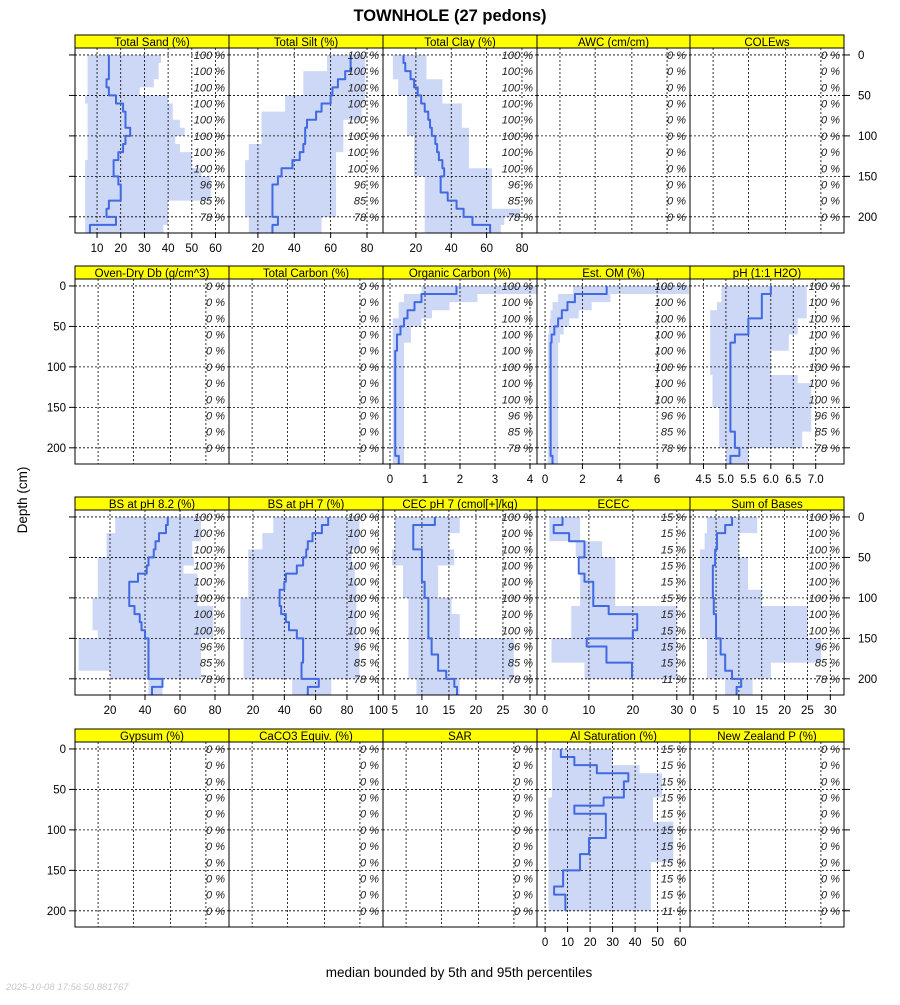 The height and width of the screenshot is (1005, 900). What do you see at coordinates (294, 249) in the screenshot?
I see `x-tick-label: 40` at bounding box center [294, 249].